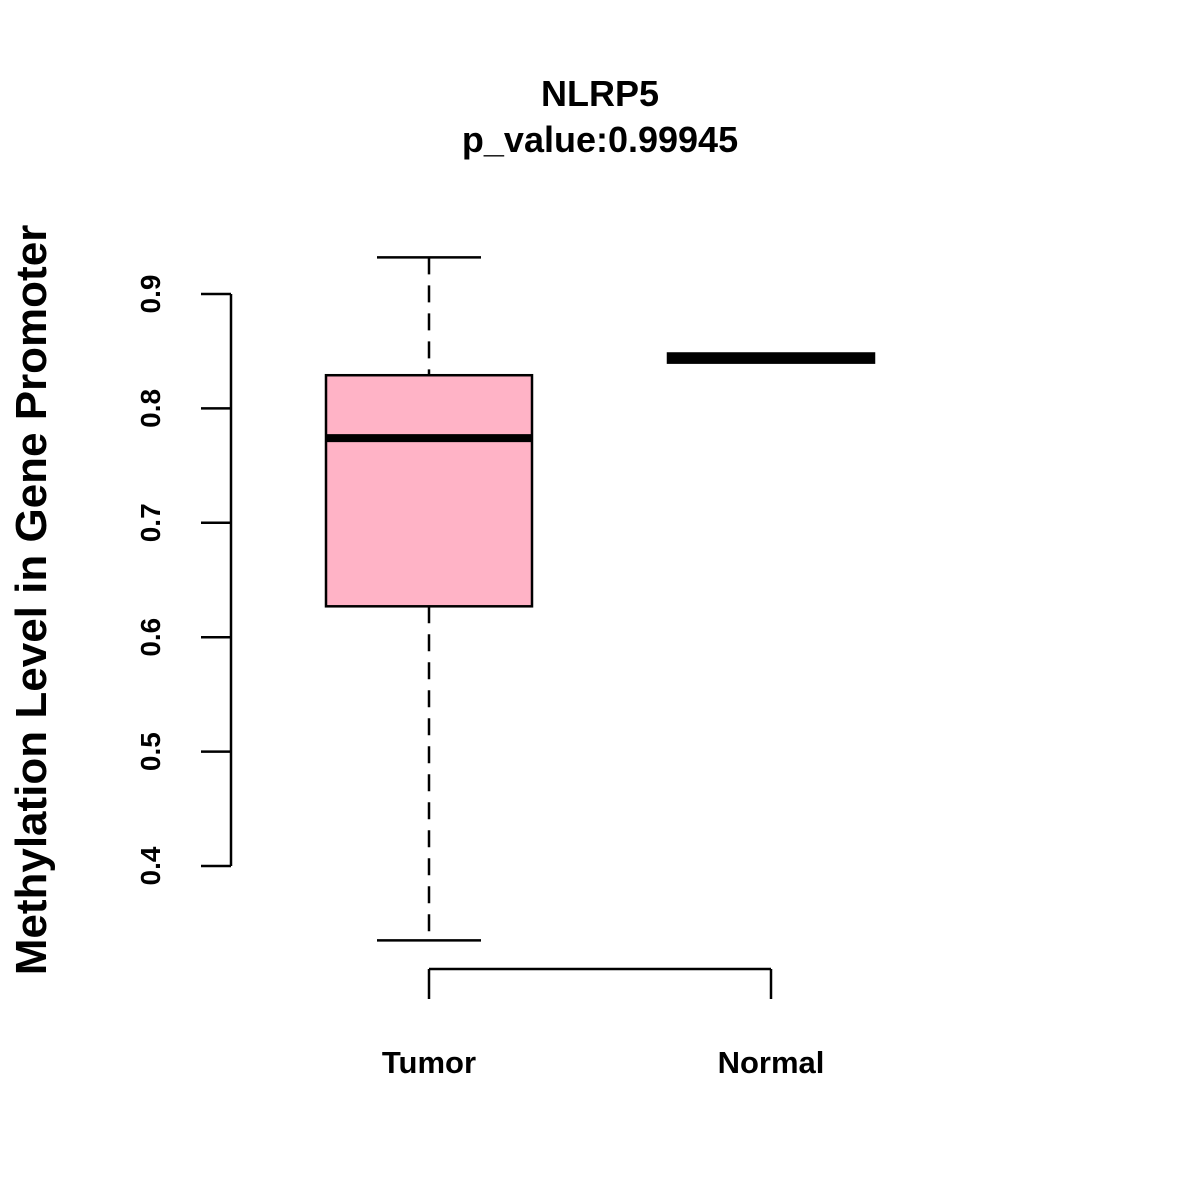 The height and width of the screenshot is (1200, 1200). What do you see at coordinates (600, 139) in the screenshot?
I see `chart-subtitle: p_value:0.99945` at bounding box center [600, 139].